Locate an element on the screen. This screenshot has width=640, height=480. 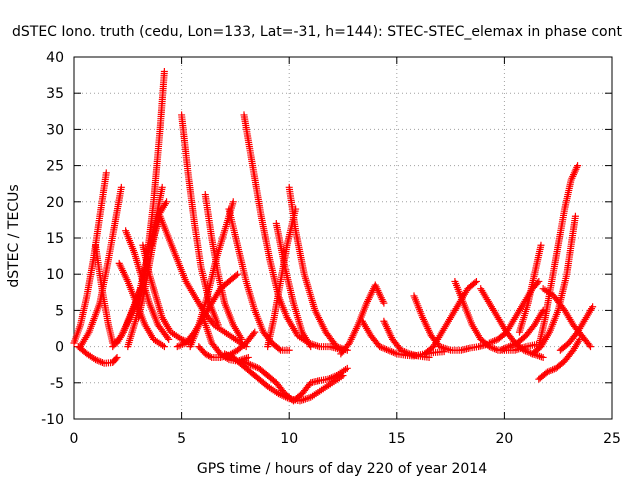
y-tick-label: 10 is located at coordinates (55, 275).